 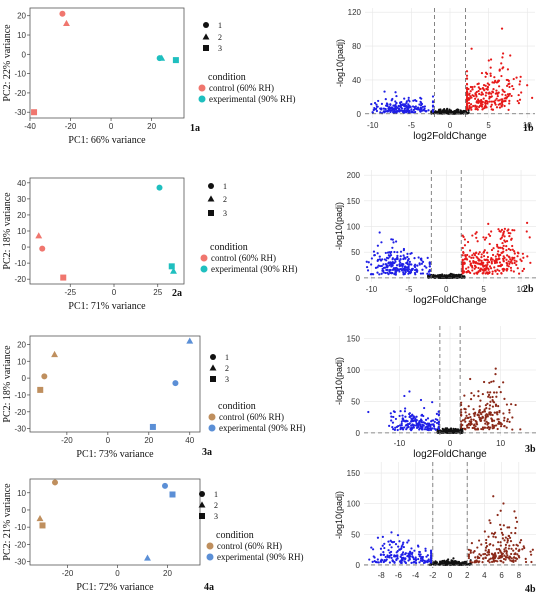 What do you see at coordinates (252, 99) in the screenshot?
I see `legend-entry-label: experimental (90% RH)` at bounding box center [252, 99].